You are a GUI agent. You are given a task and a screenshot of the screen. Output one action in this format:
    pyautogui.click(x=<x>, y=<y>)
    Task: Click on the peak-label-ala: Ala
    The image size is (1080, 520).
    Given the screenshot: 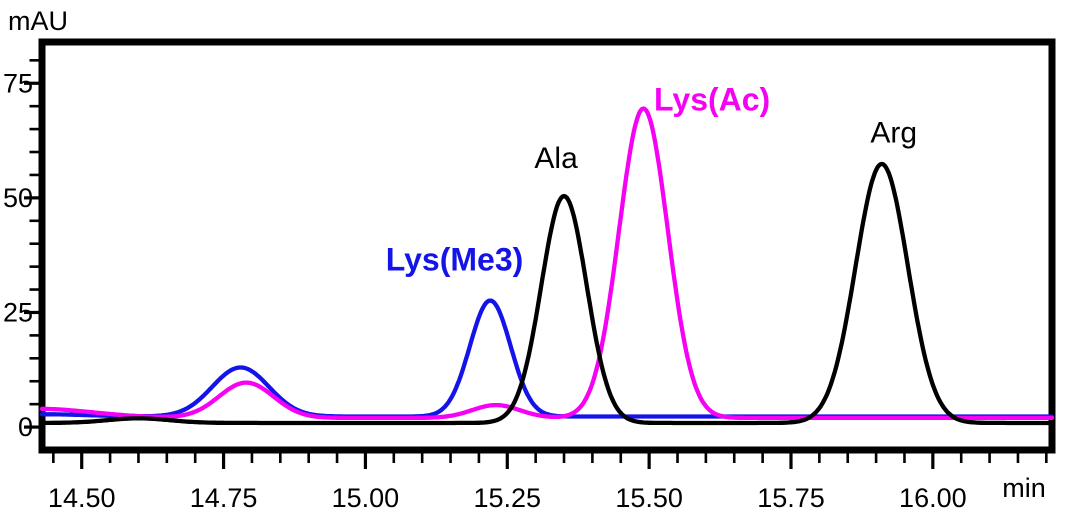 What is the action you would take?
    pyautogui.click(x=556, y=158)
    